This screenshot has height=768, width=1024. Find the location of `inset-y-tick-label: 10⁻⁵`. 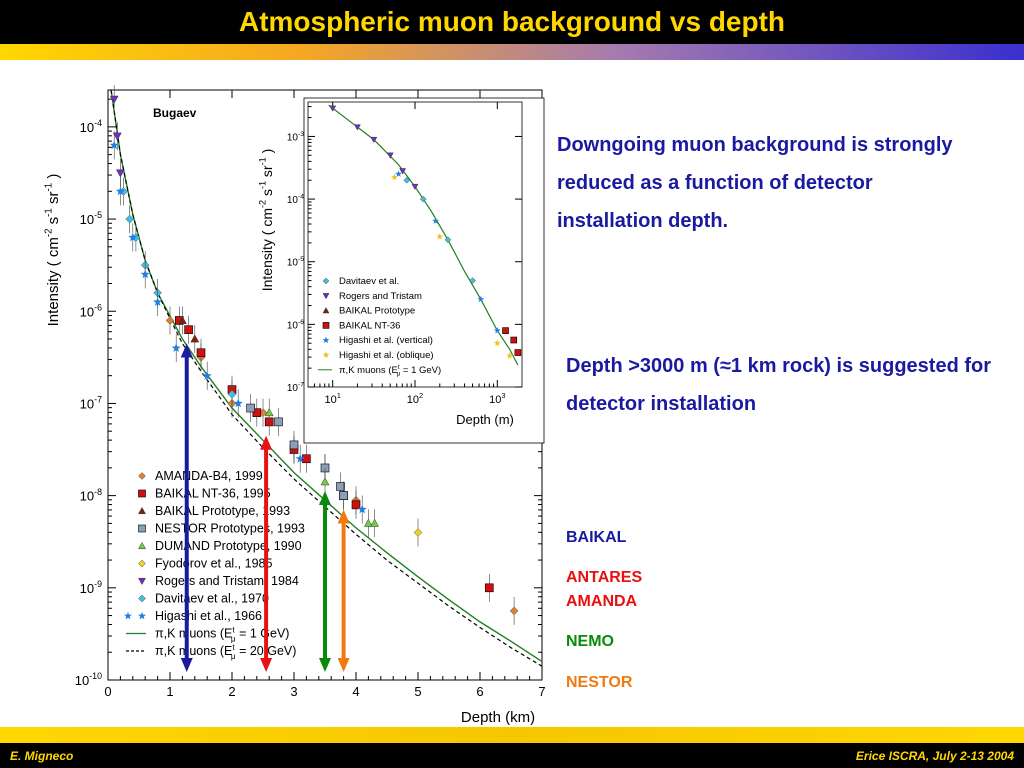

inset-y-tick-label: 10⁻⁵ is located at coordinates (295, 262).